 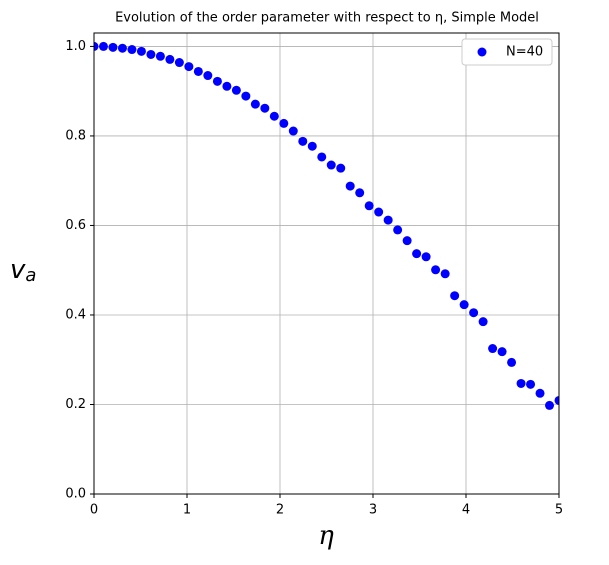 What do you see at coordinates (482, 52) in the screenshot?
I see `legend-marker` at bounding box center [482, 52].